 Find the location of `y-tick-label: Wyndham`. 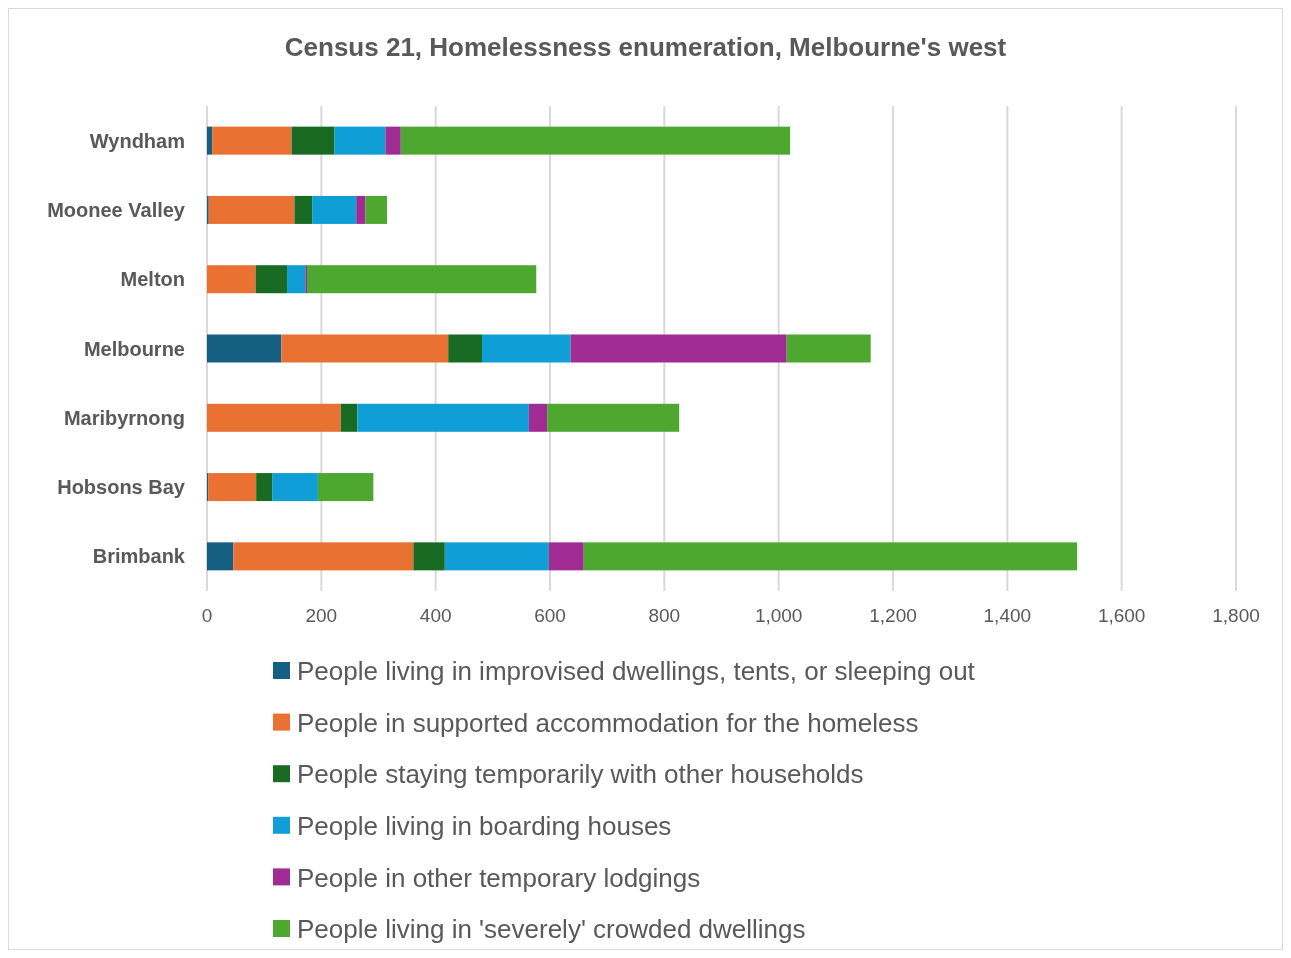

y-tick-label: Wyndham is located at coordinates (137, 140).